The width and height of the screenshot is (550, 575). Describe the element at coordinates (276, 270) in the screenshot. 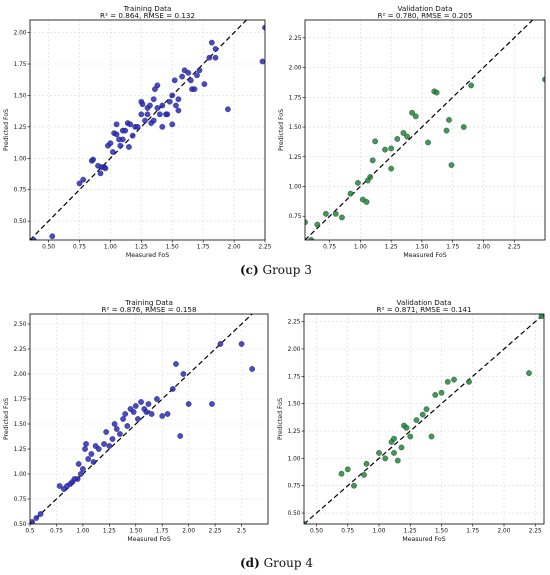

I see `caption-c: (c) Group 3` at that location.